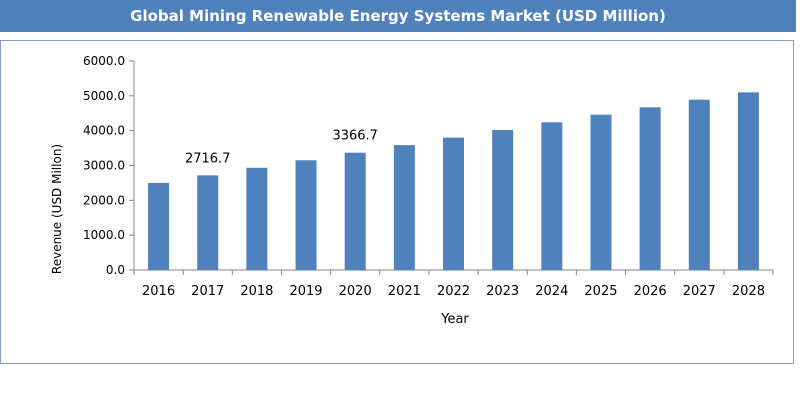 This screenshot has width=800, height=409. I want to click on y-tick-label: 4000.0, so click(104, 131).